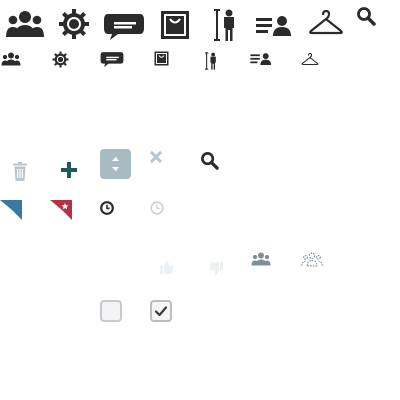  I want to click on checkbox-checked, so click(161, 311).